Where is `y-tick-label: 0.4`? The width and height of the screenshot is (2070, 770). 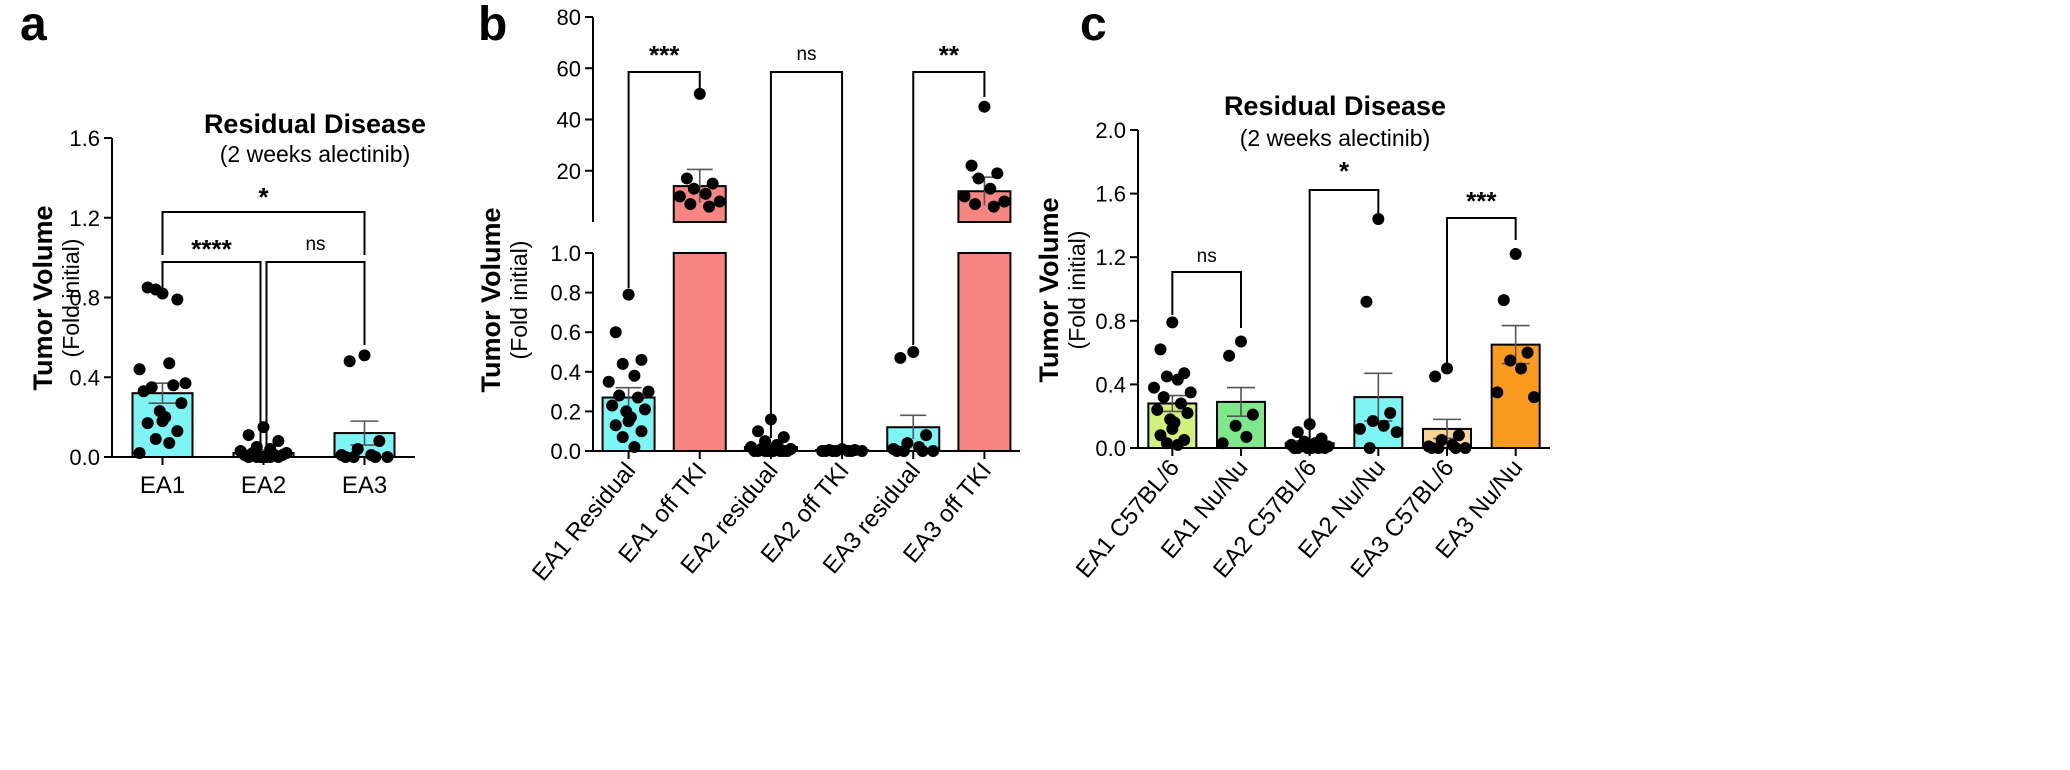 y-tick-label: 0.4 is located at coordinates (565, 372).